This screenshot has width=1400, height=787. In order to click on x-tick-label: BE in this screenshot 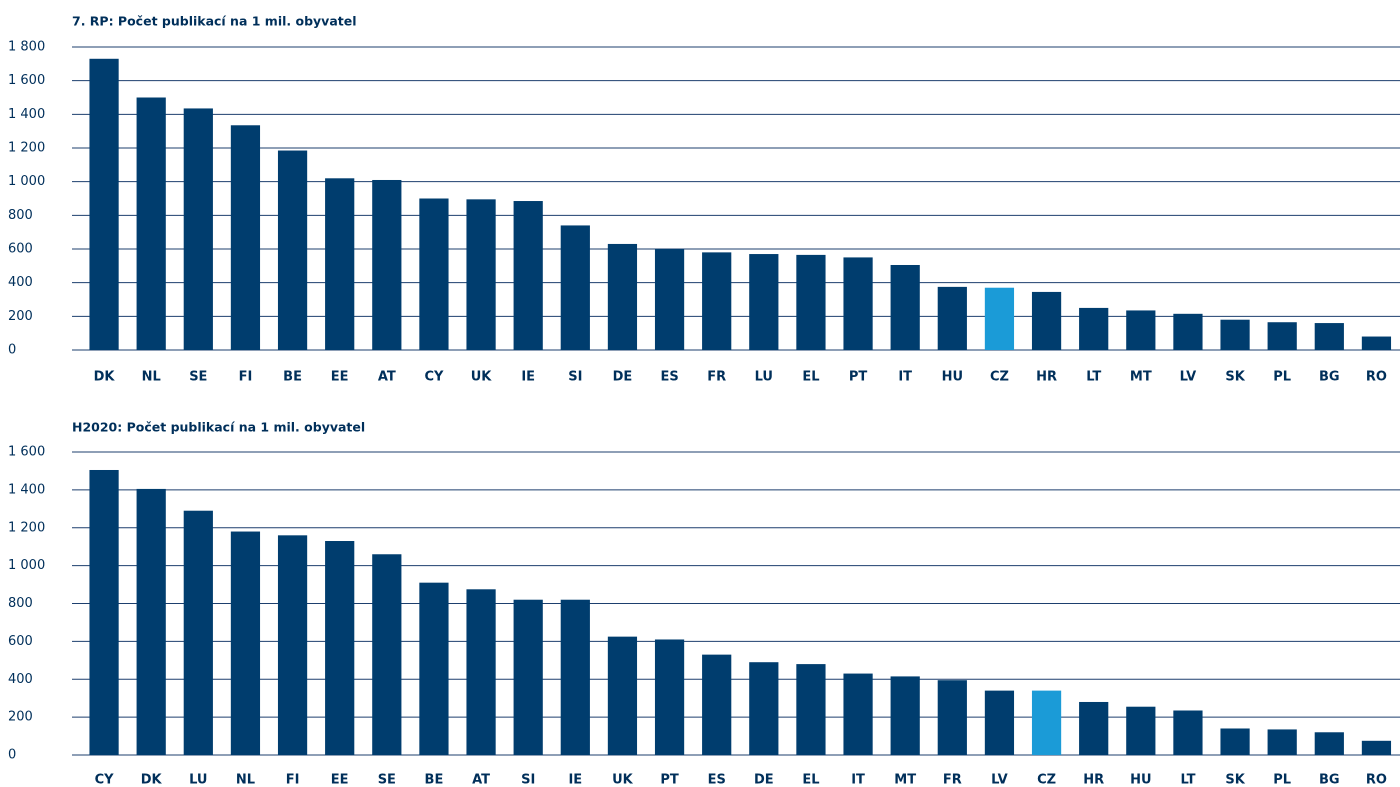, I will do `click(292, 377)`.